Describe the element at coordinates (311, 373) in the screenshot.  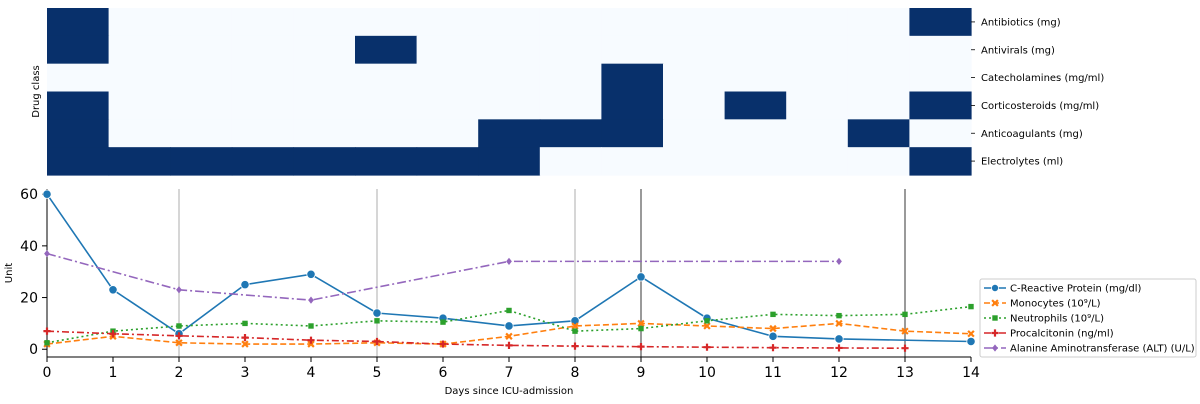
I see `x-tick-label: 4` at that location.